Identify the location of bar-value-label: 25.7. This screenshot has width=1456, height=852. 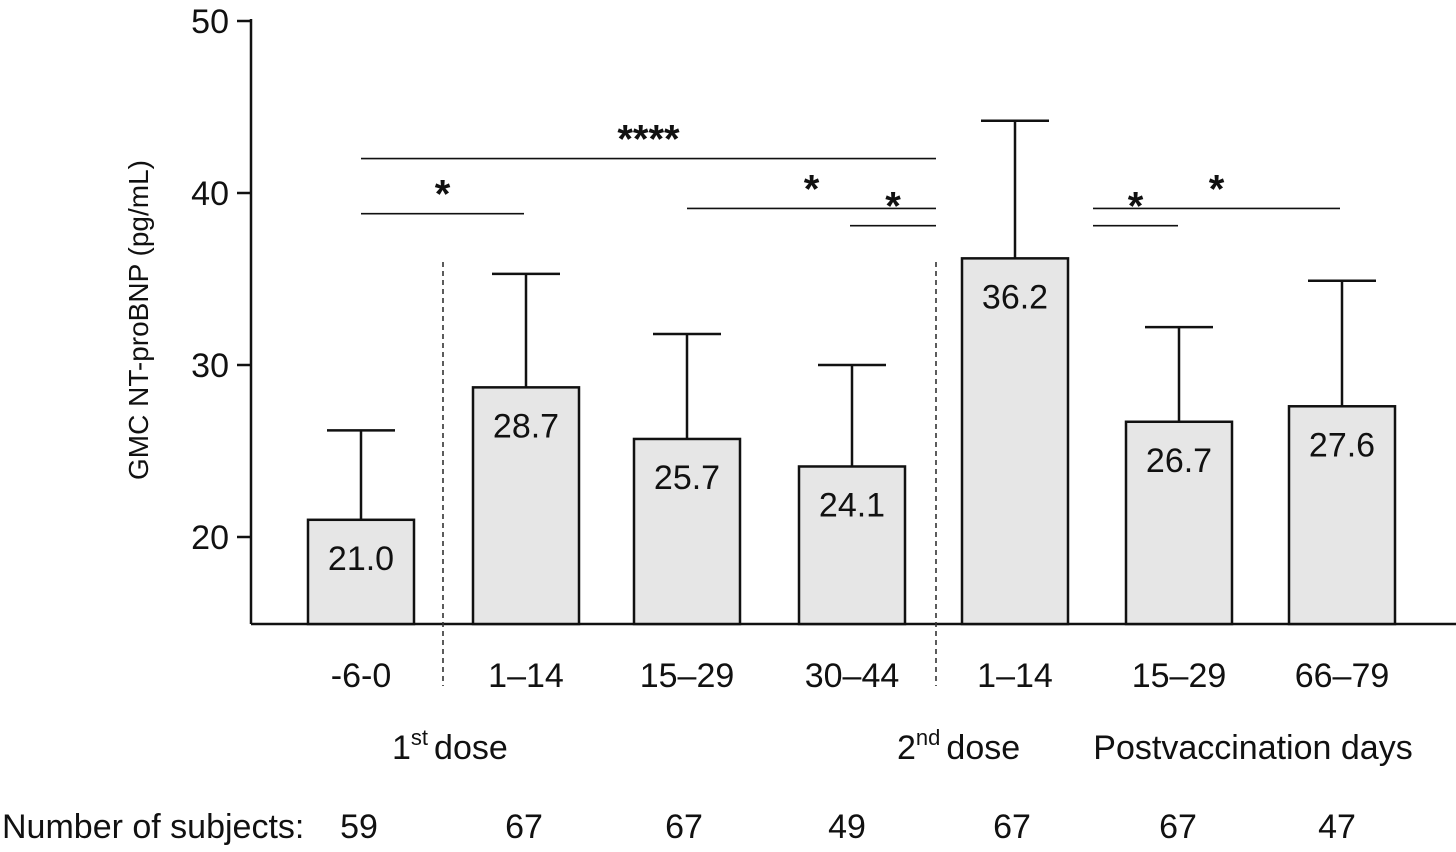
(687, 478).